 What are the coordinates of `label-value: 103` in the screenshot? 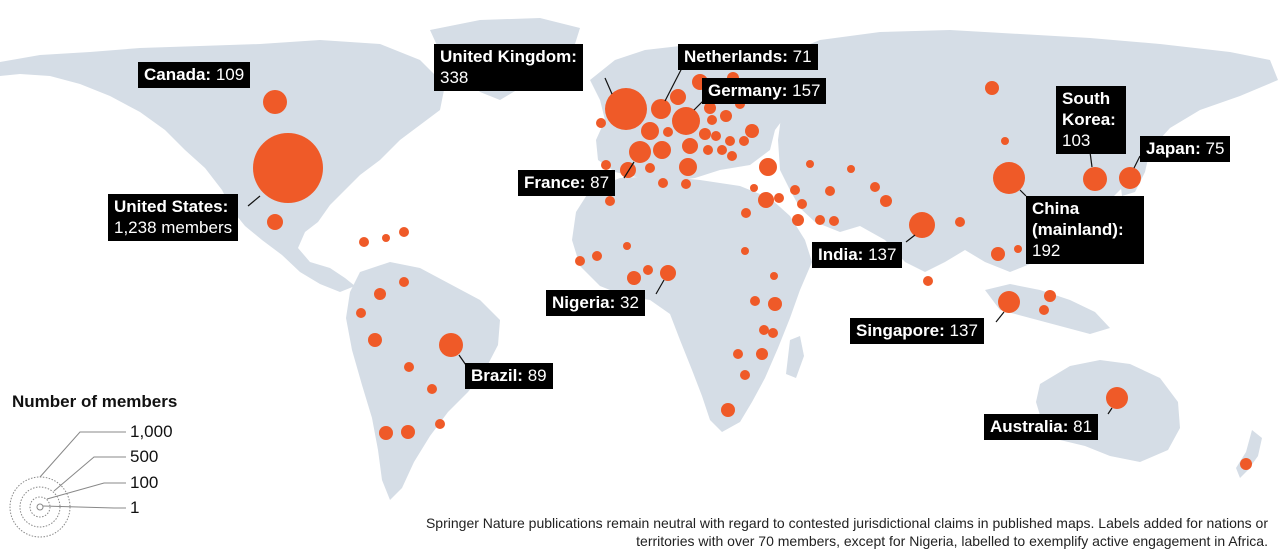 It's located at (1076, 140).